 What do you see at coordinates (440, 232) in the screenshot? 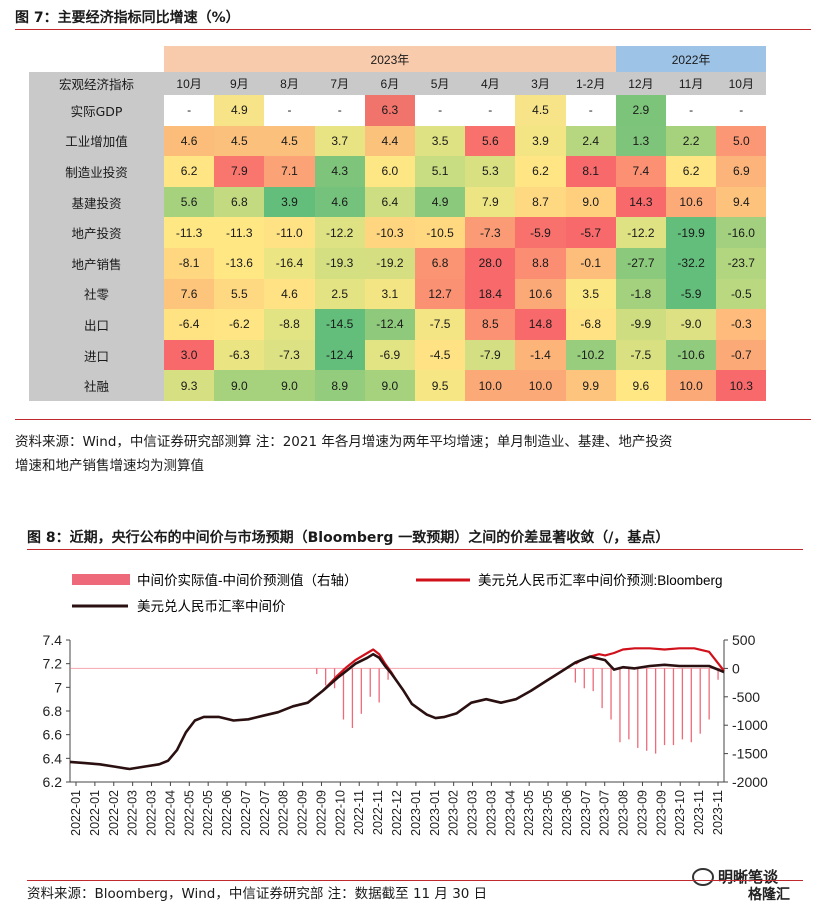
I see `table-cell: -10.5` at bounding box center [440, 232].